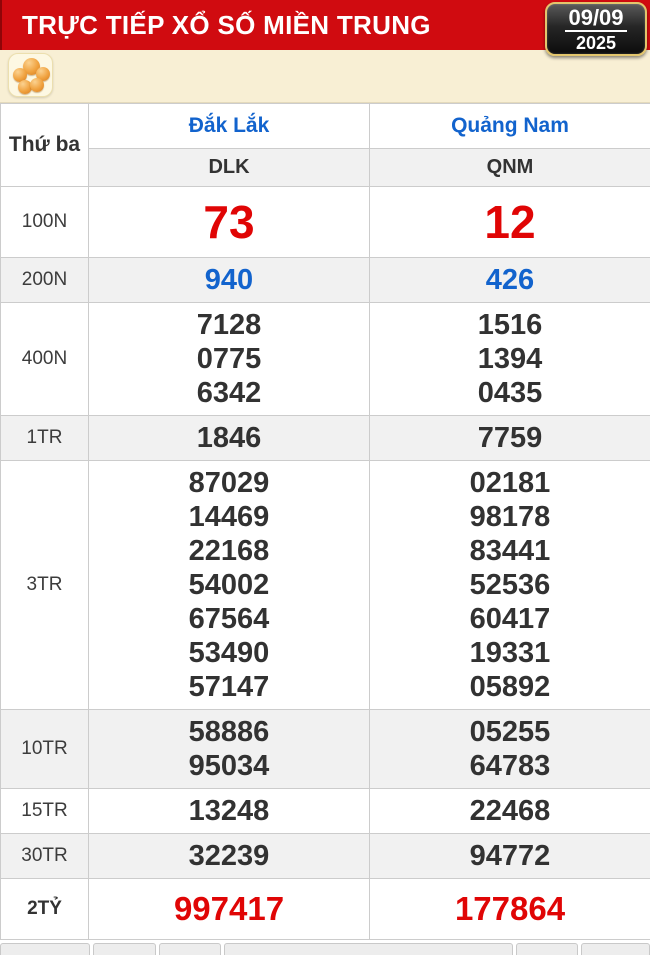  Describe the element at coordinates (44, 280) in the screenshot. I see `prize-tier-label: 200N` at that location.